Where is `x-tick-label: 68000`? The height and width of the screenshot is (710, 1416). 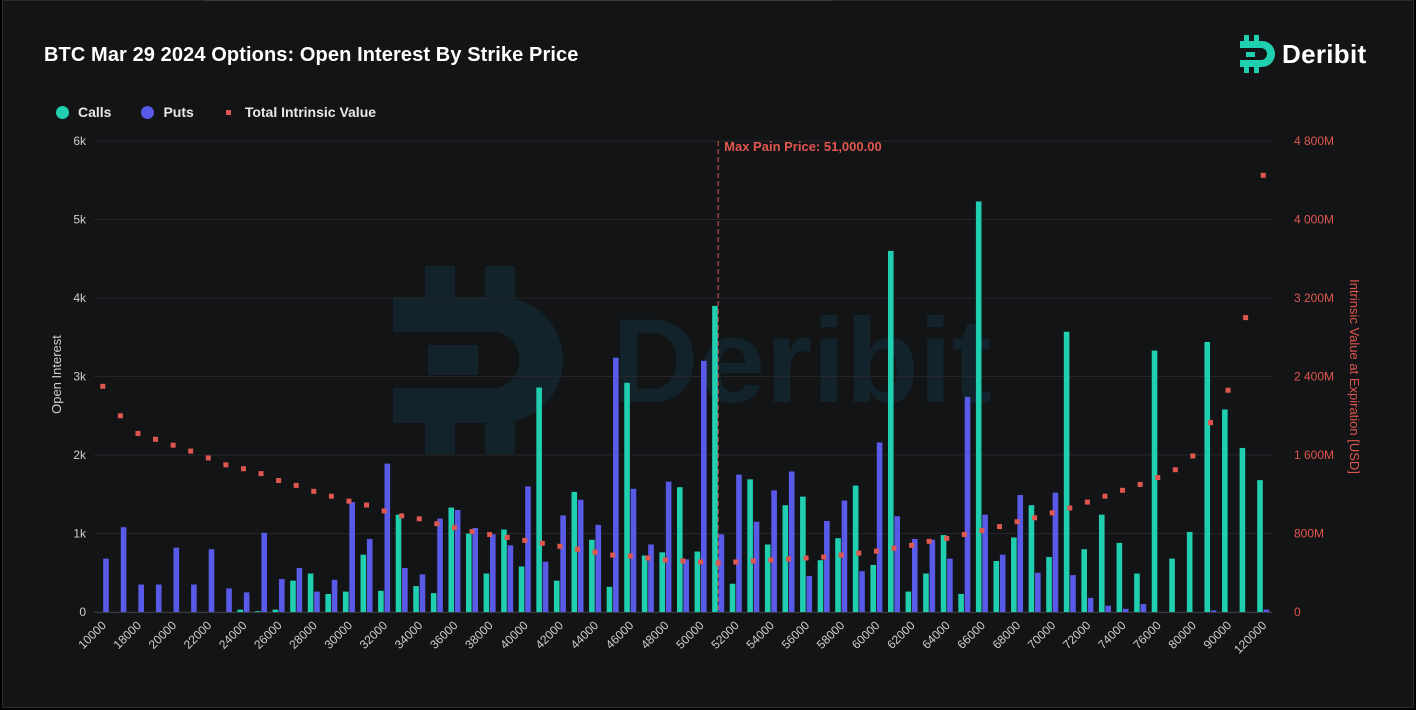
x-tick-label: 68000 is located at coordinates (1007, 635).